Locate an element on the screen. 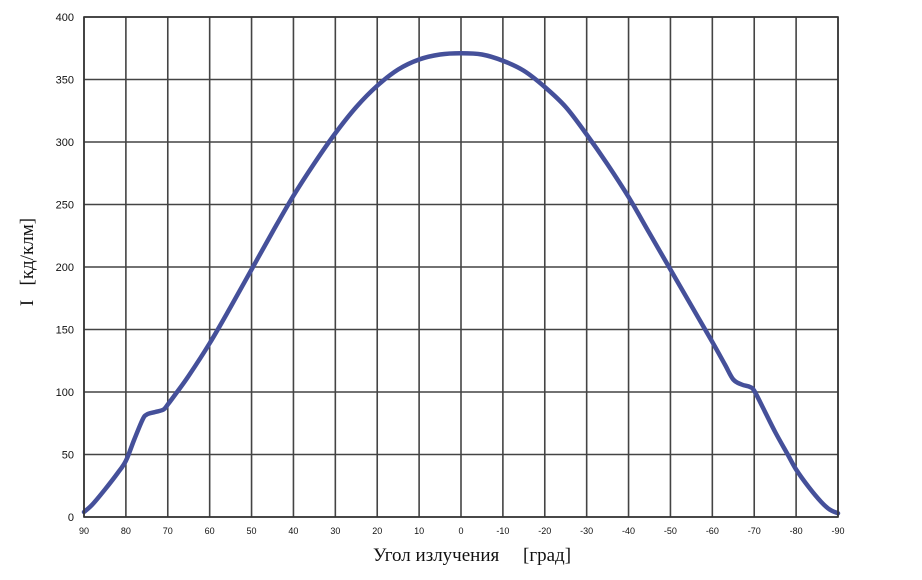 The height and width of the screenshot is (580, 922). y-axis-label: I [кд/клм] is located at coordinates (27, 262).